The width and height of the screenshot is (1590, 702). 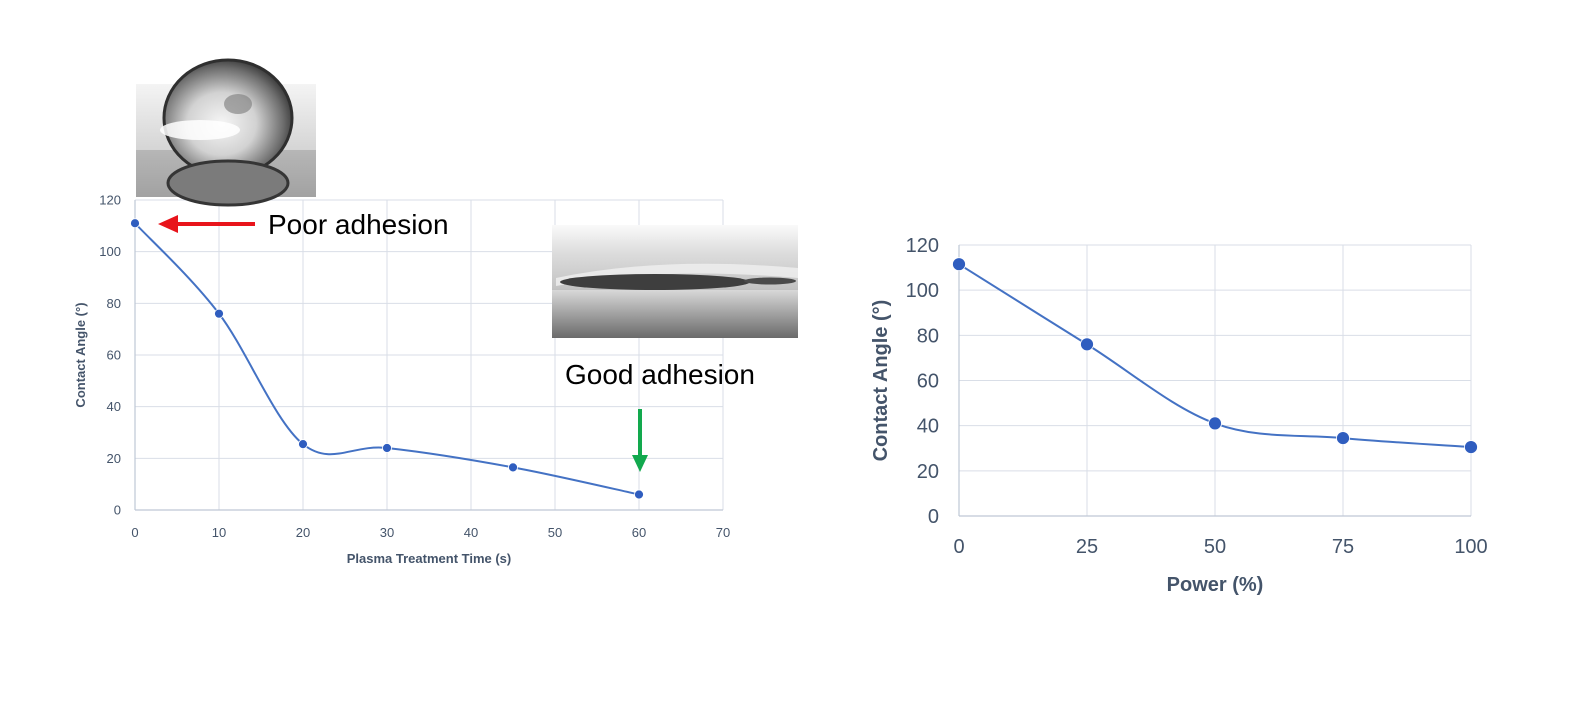 What do you see at coordinates (1087, 547) in the screenshot?
I see `x-tick-label: 25` at bounding box center [1087, 547].